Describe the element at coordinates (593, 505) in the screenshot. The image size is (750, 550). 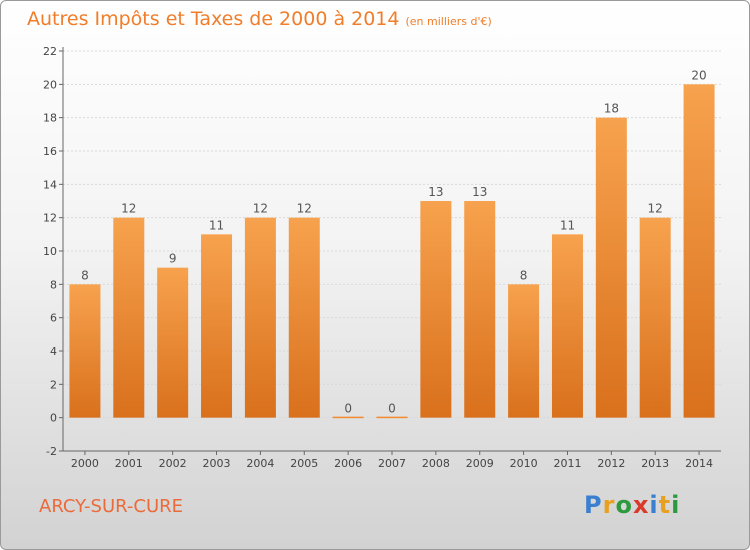
I see `logo-letter: P` at that location.